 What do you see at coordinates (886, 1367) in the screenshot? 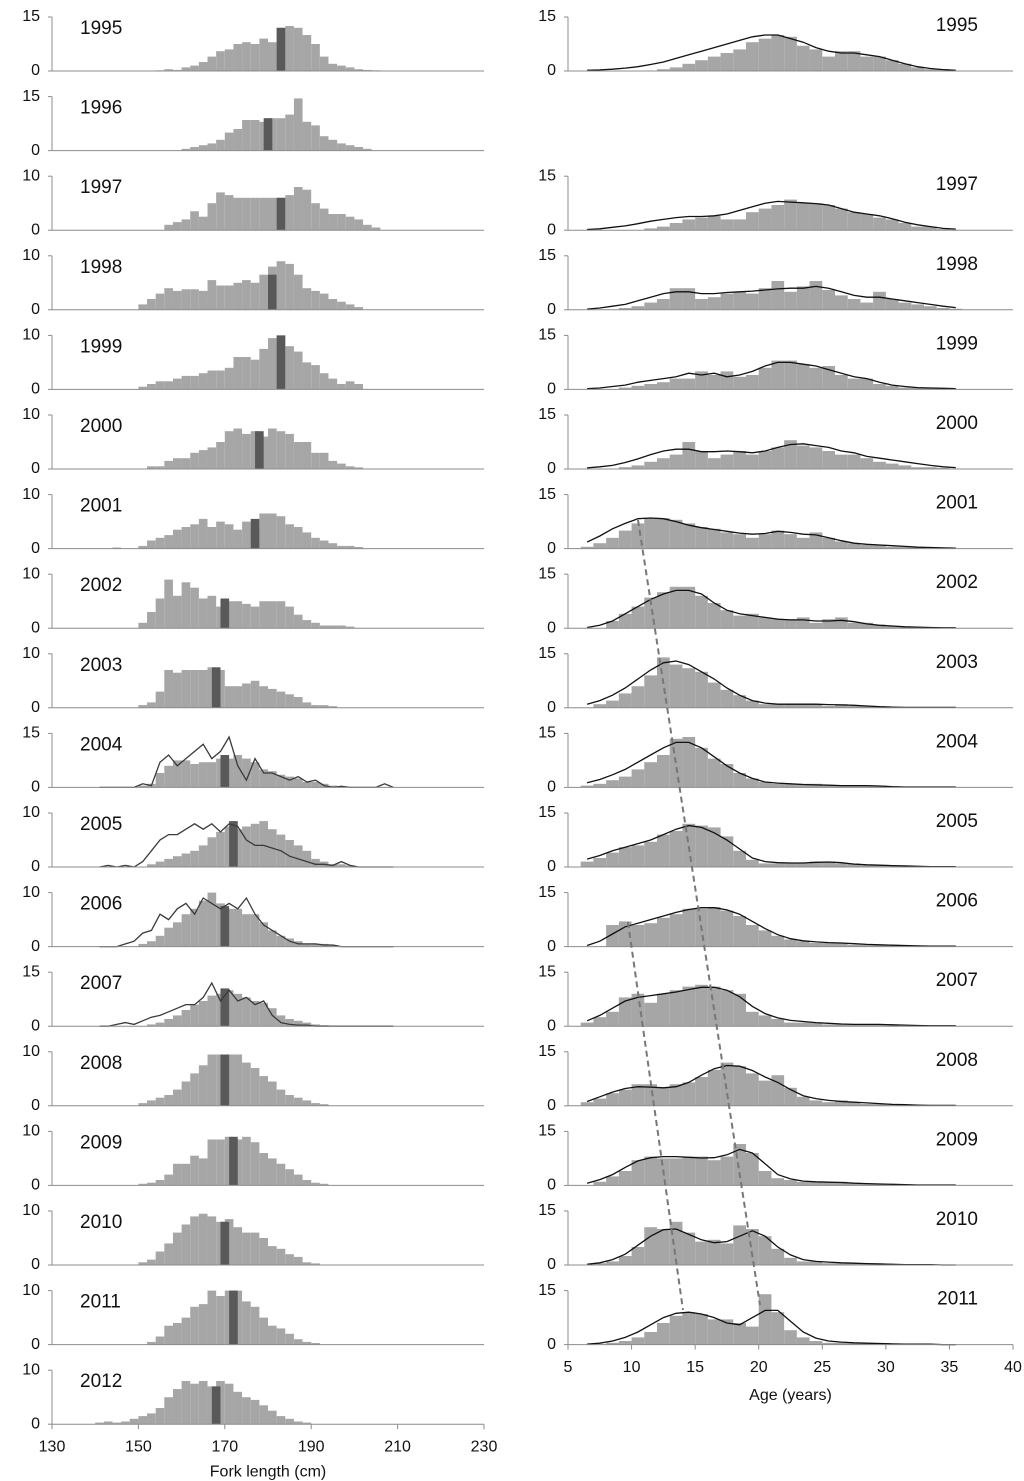
I see `x-tick-label: 30` at bounding box center [886, 1367].